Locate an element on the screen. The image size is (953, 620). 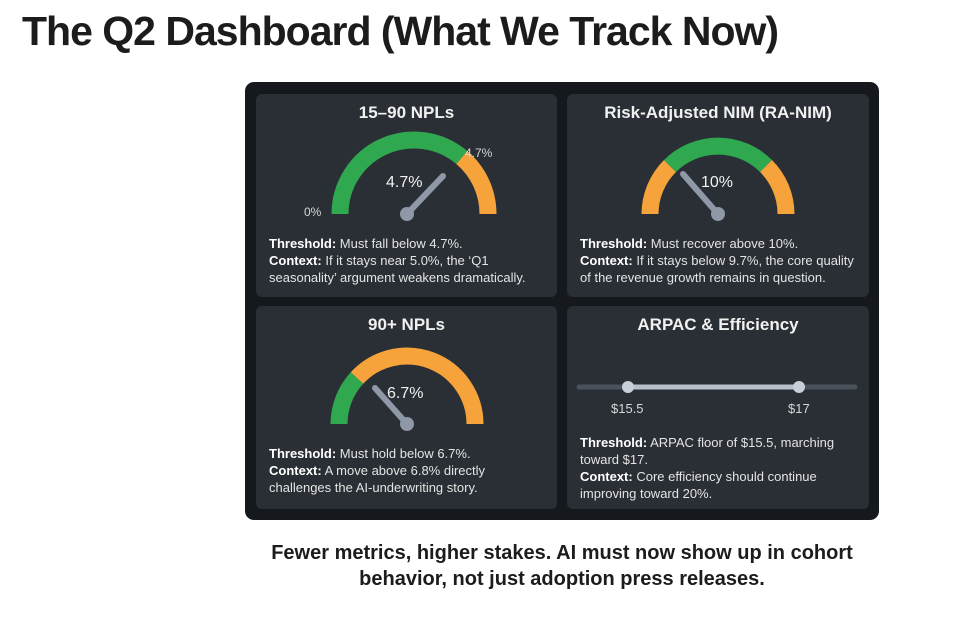
gauge-90-plus-npls is located at coordinates (407, 389).